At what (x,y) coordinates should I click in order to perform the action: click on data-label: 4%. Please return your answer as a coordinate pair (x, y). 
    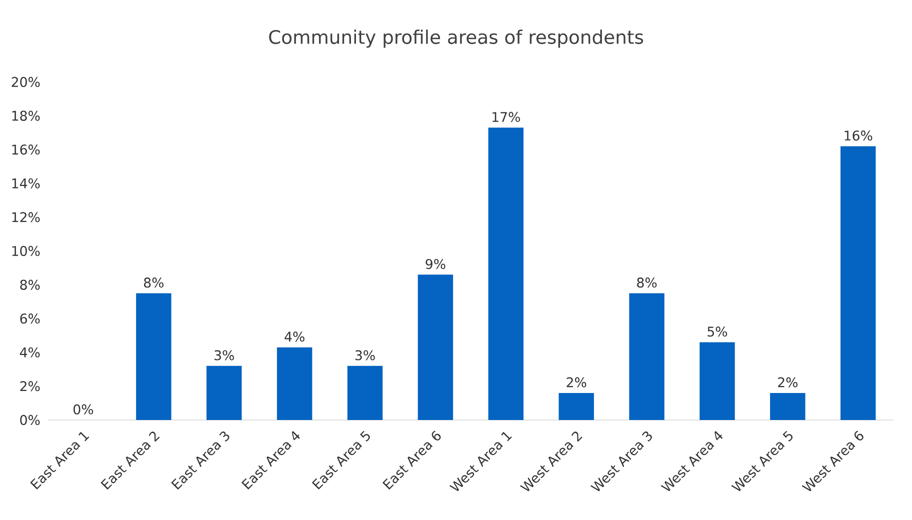
    Looking at the image, I should click on (294, 337).